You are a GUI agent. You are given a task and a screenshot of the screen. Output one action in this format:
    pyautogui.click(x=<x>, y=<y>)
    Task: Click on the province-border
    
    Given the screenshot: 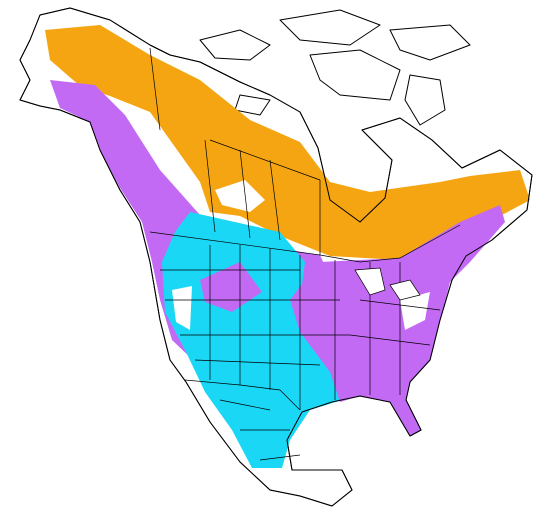 What is the action you would take?
    pyautogui.click(x=262, y=197)
    